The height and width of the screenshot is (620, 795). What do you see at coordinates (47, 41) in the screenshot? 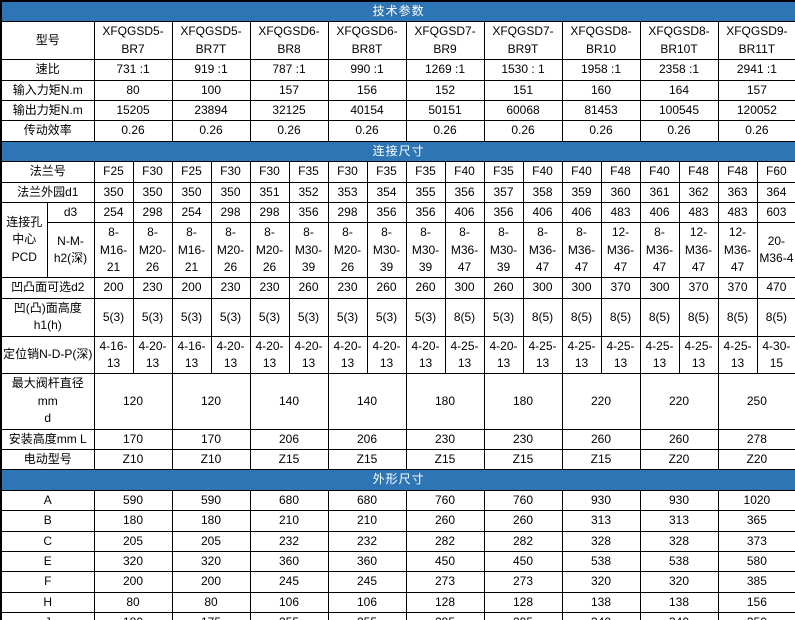
I see `row-label: 型号` at bounding box center [47, 41].